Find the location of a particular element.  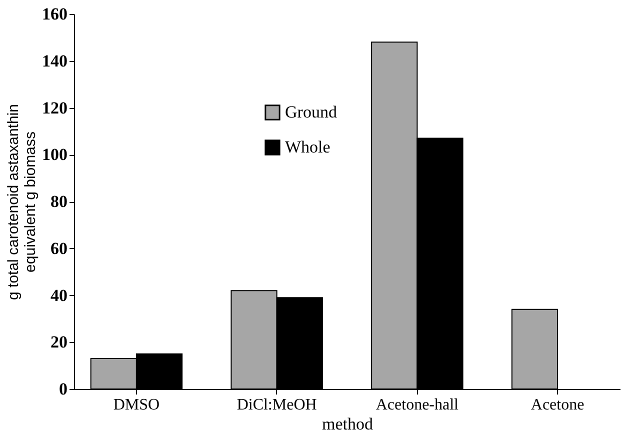

y-tick-label: 100 is located at coordinates (55, 154).